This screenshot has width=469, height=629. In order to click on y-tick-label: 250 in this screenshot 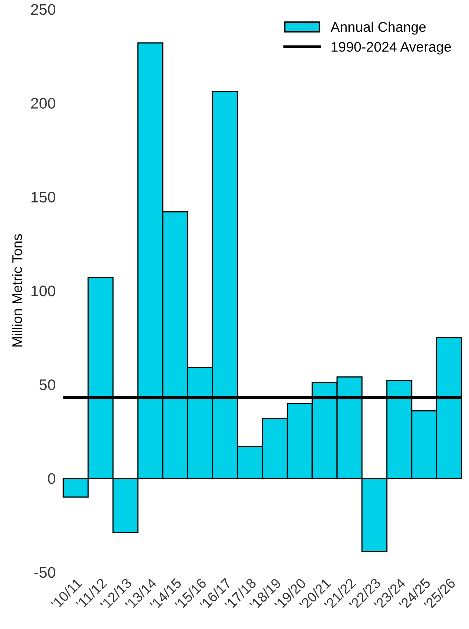, I will do `click(43, 10)`.